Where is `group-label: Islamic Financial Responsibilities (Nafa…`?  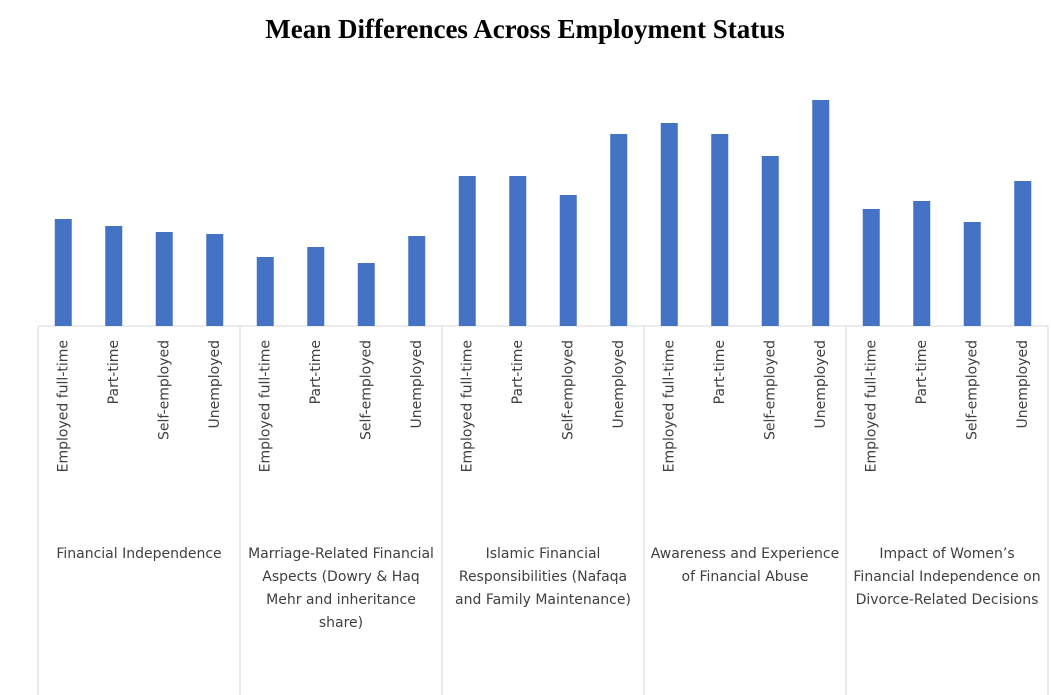 group-label: Islamic Financial Responsibilities (Nafa… is located at coordinates (543, 577).